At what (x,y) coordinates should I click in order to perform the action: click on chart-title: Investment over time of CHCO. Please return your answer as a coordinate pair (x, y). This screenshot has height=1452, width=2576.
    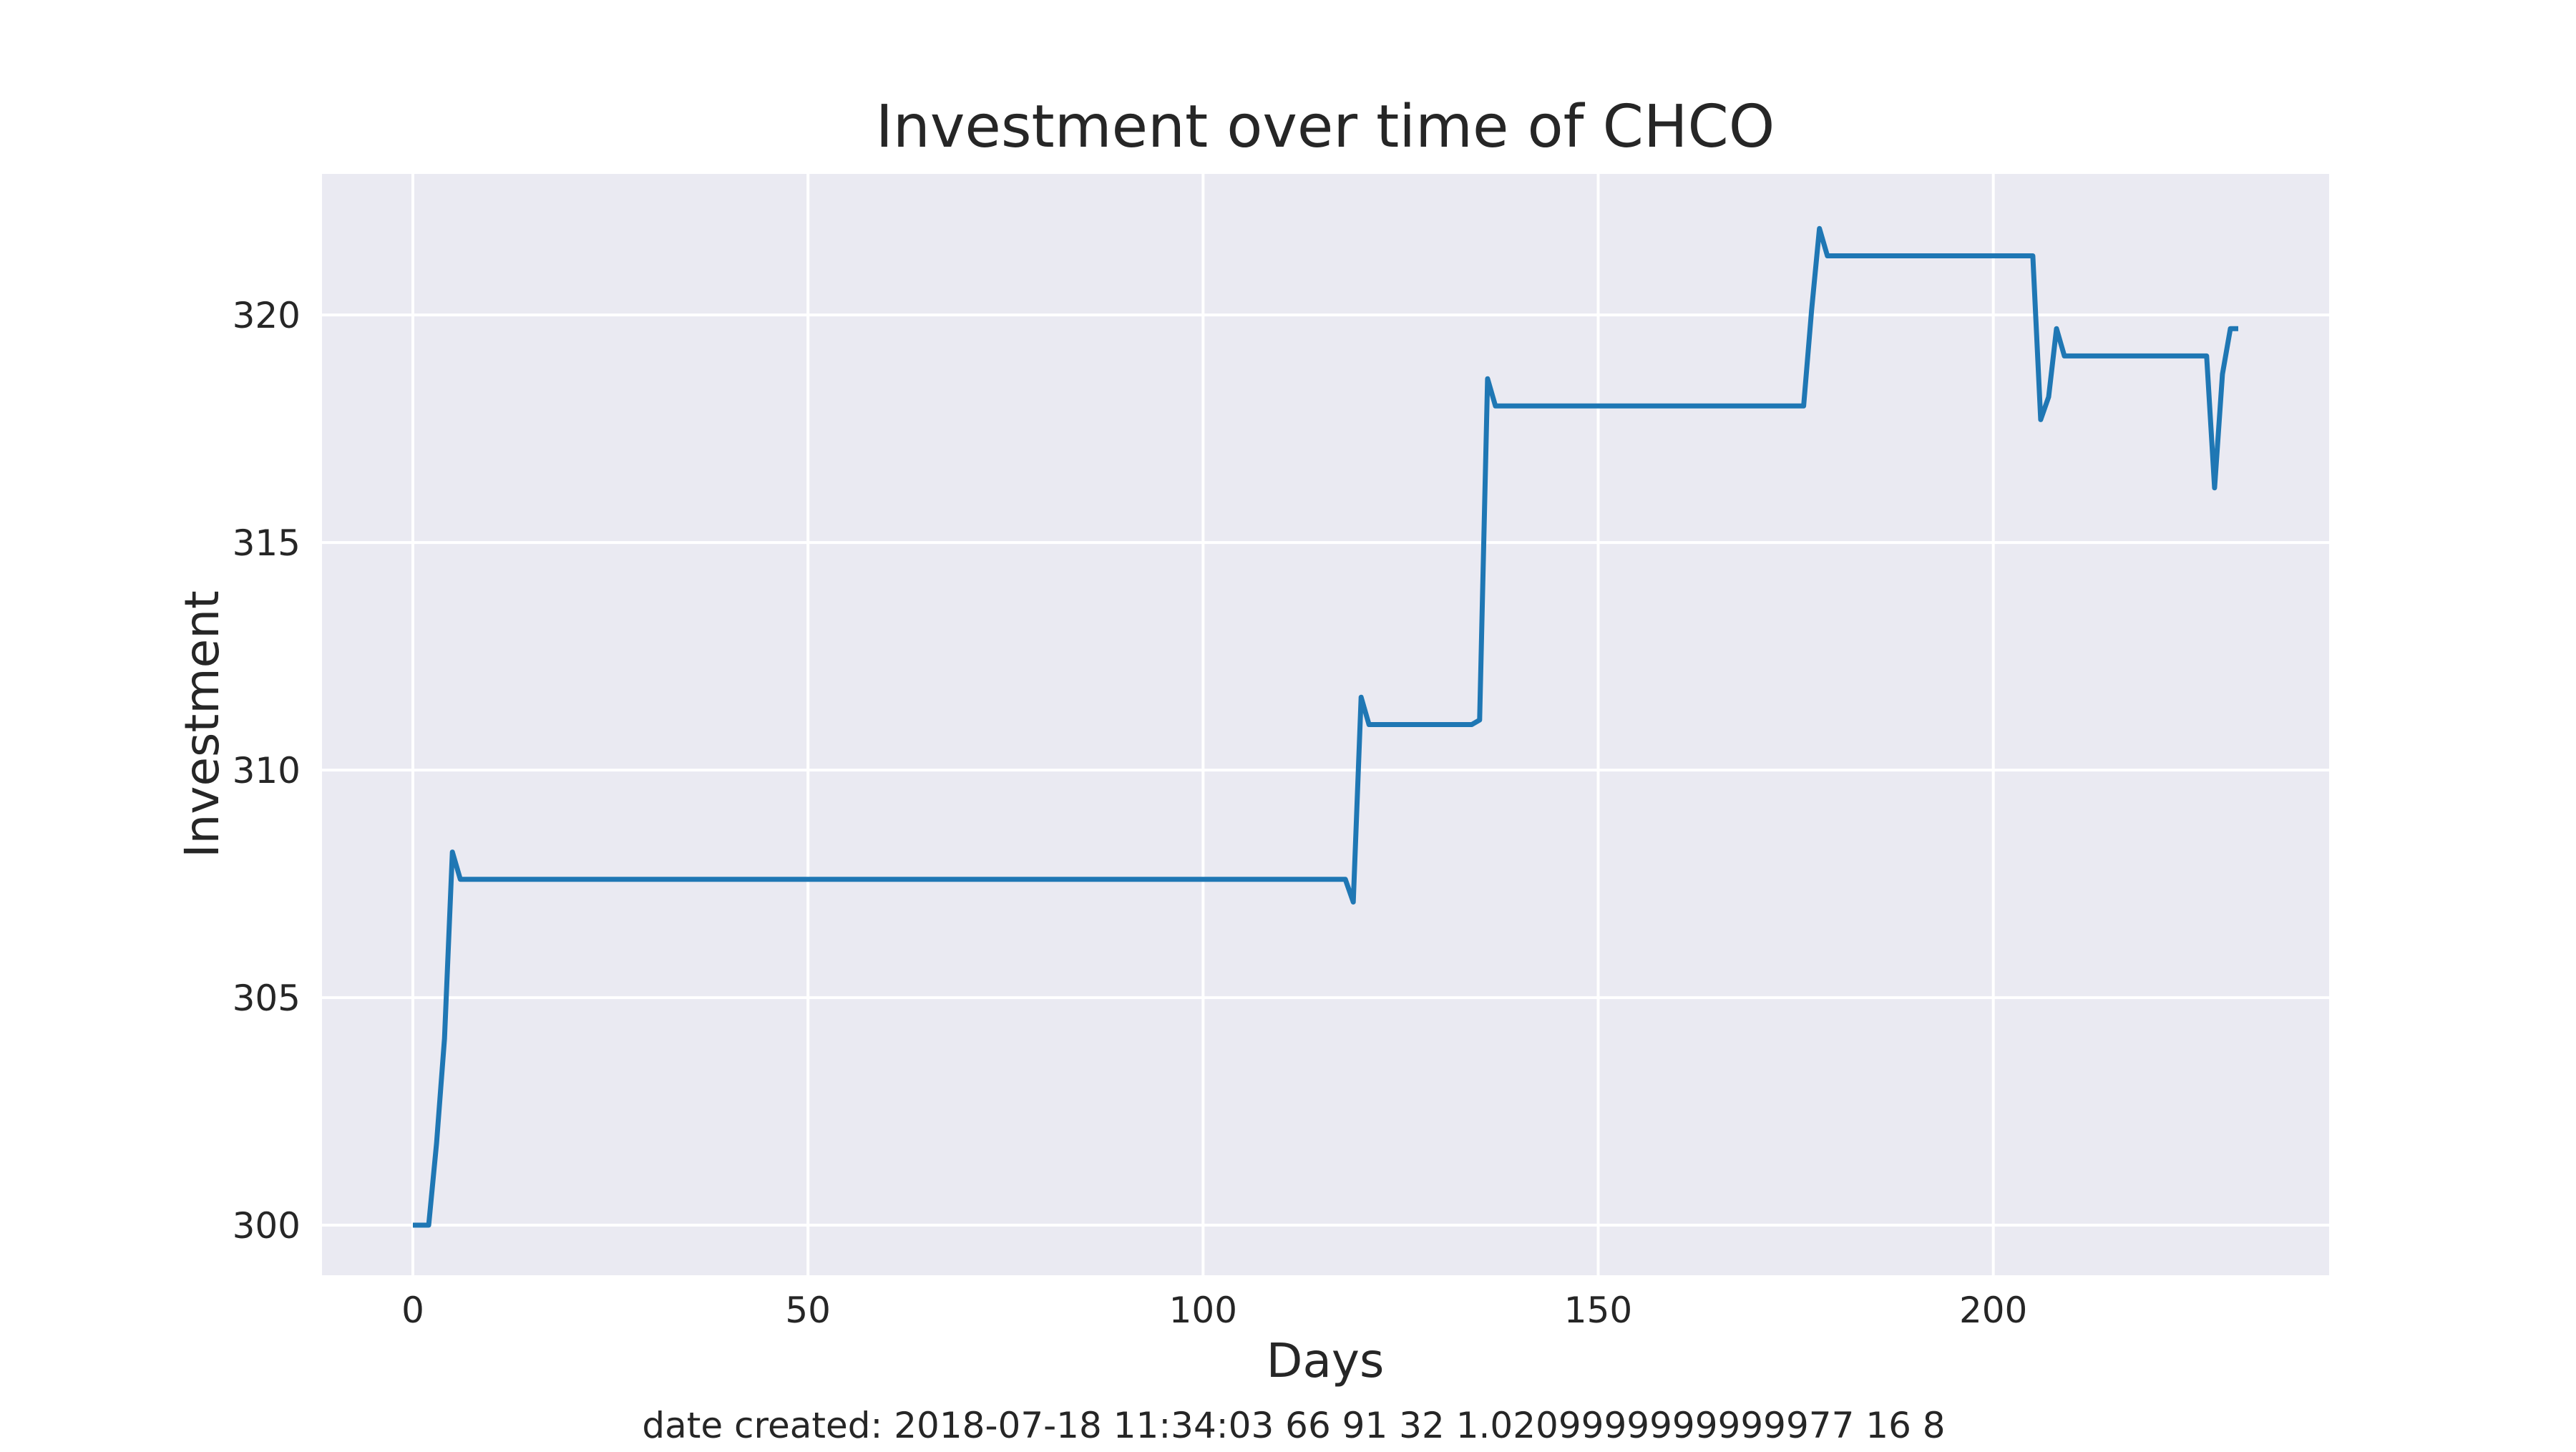
    Looking at the image, I should click on (1325, 127).